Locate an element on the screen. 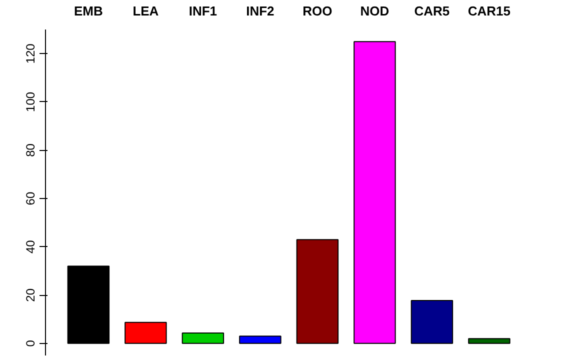 Image resolution: width=576 pixels, height=360 pixels. x-tick-label: ROO is located at coordinates (317, 11).